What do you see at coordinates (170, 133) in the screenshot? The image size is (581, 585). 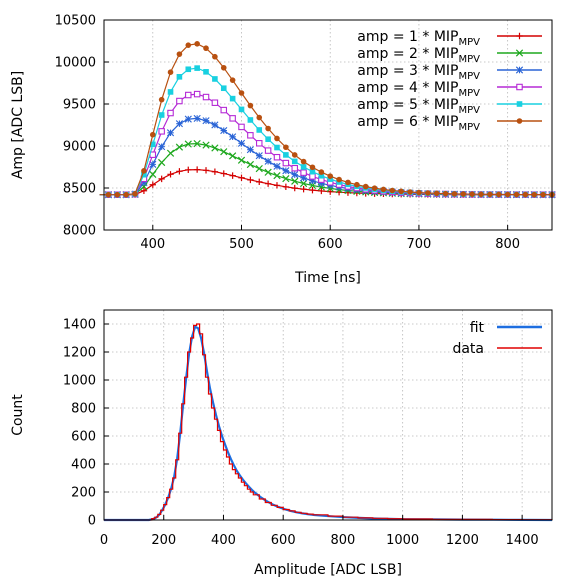 I see `pulse-point-3-8-glyph` at bounding box center [170, 133].